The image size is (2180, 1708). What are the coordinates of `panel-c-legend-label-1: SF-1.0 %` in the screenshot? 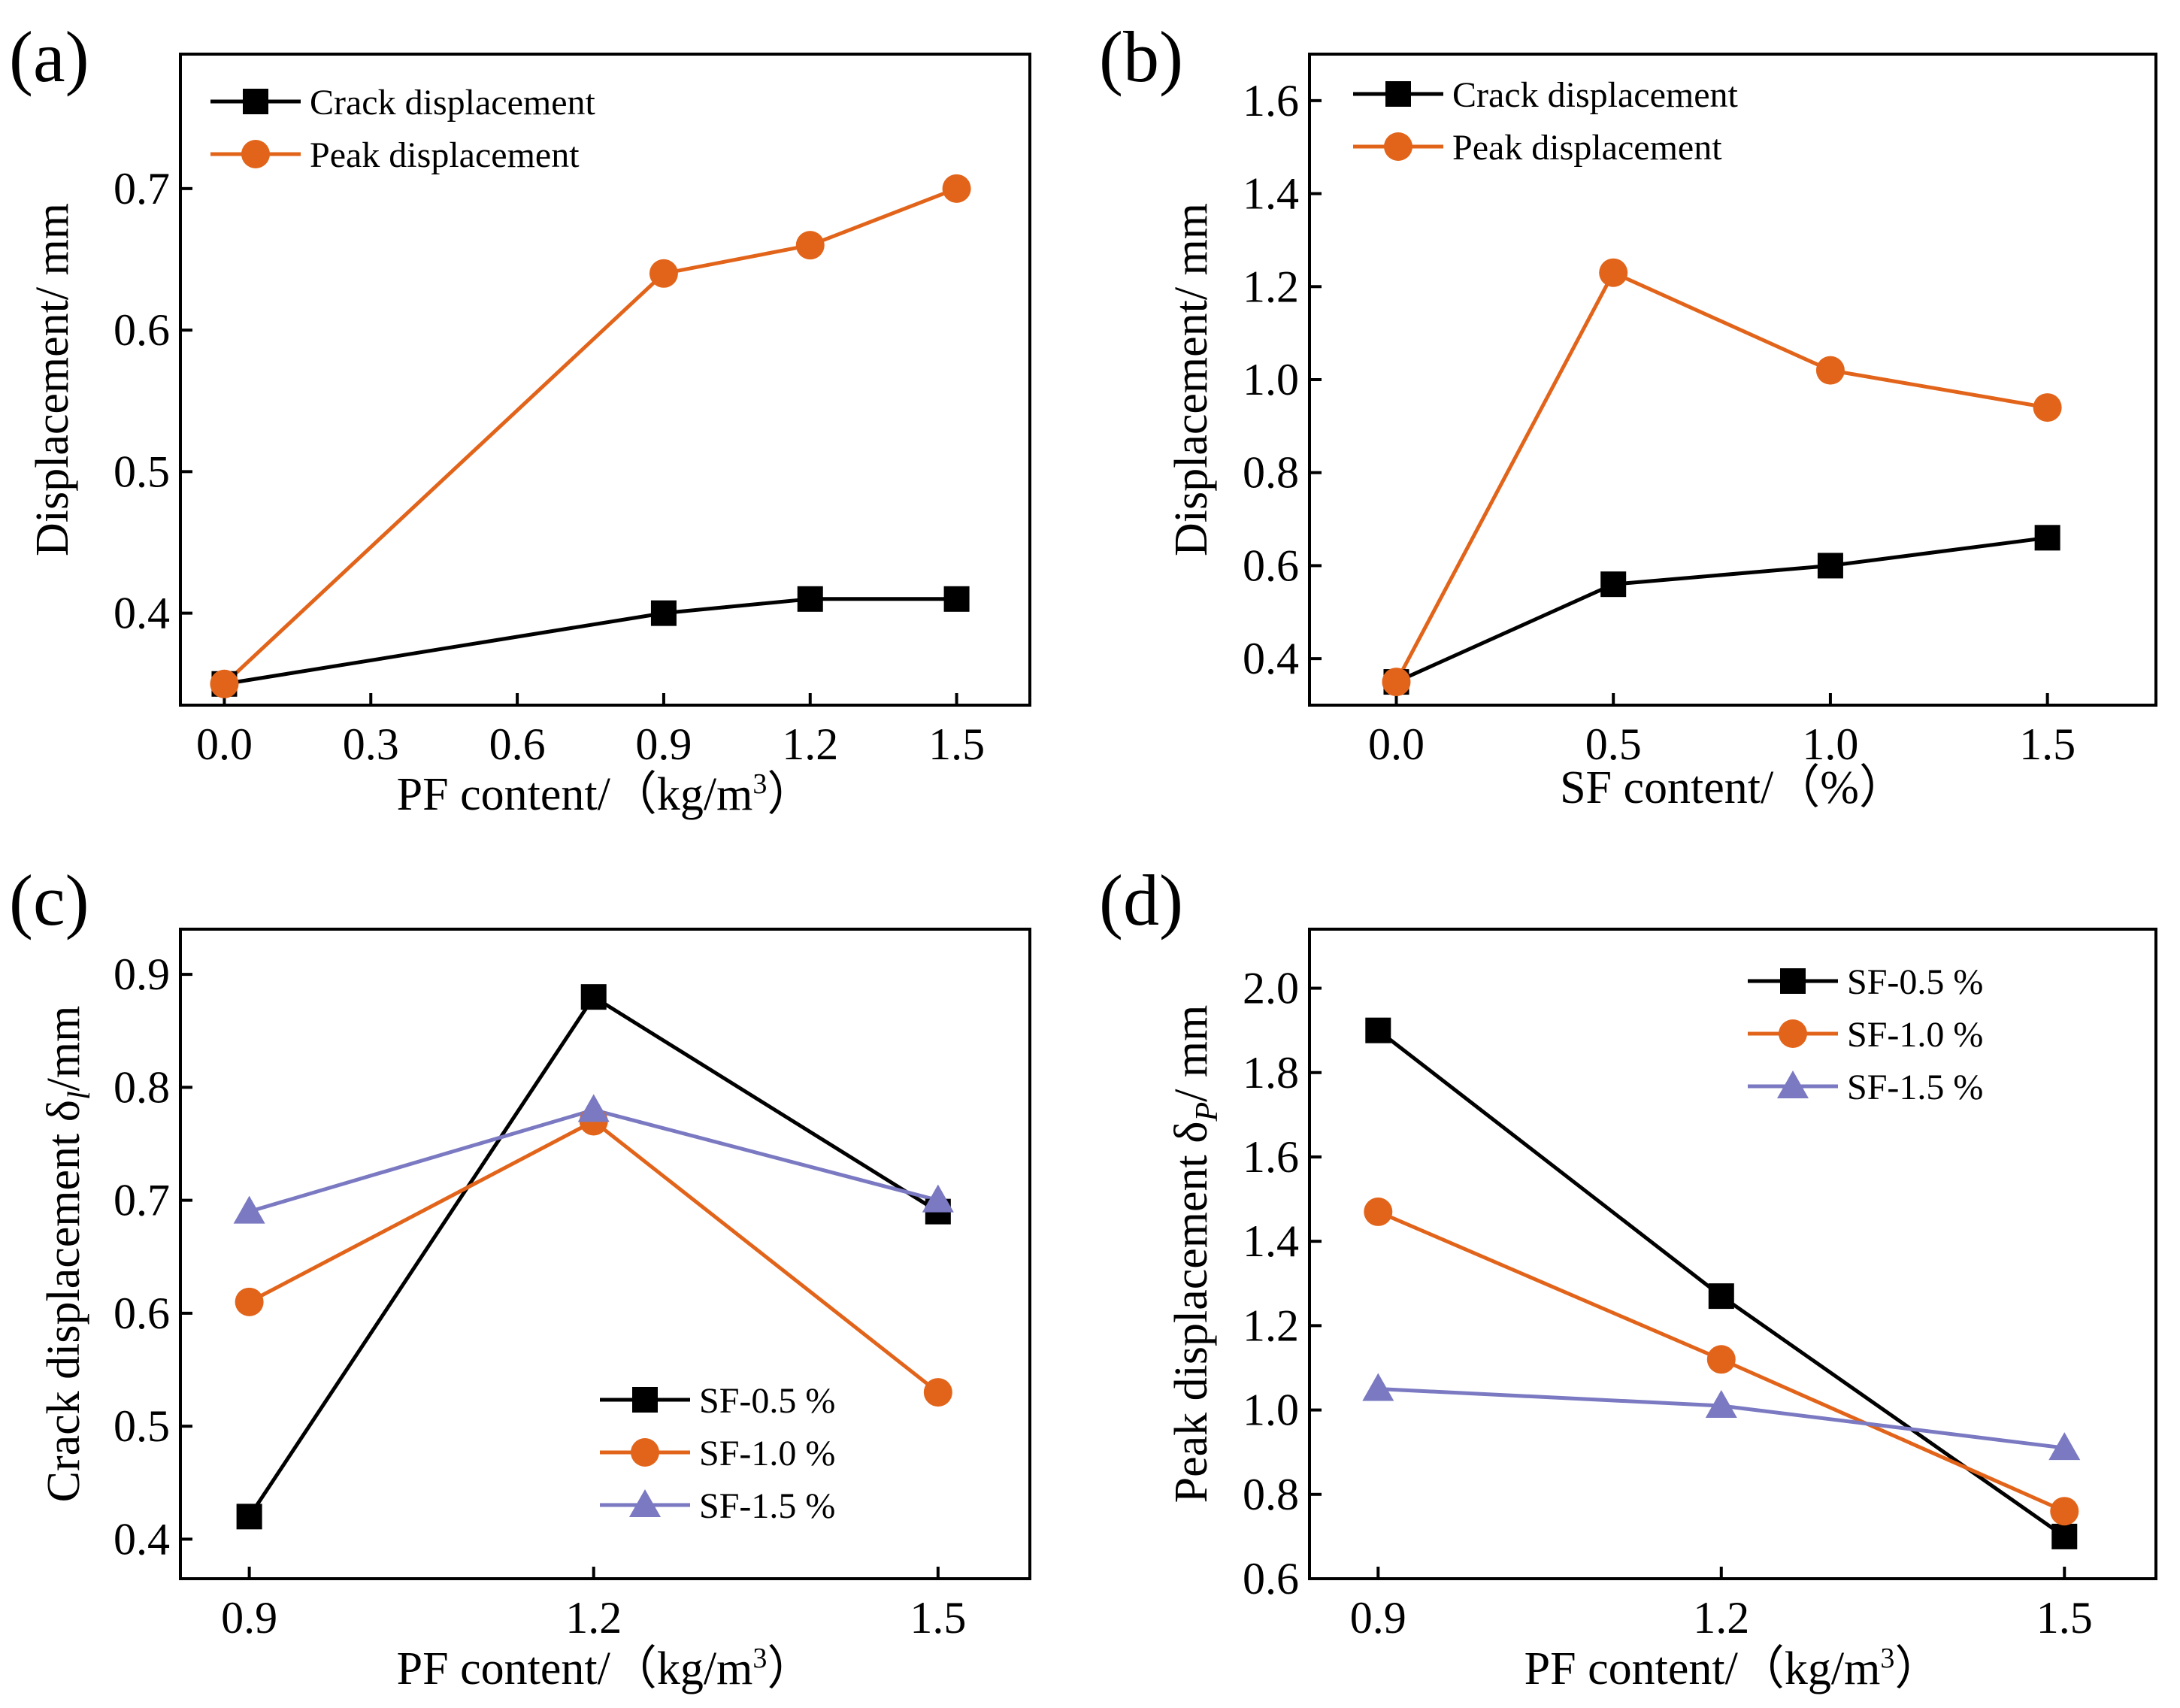 It's located at (767, 1453).